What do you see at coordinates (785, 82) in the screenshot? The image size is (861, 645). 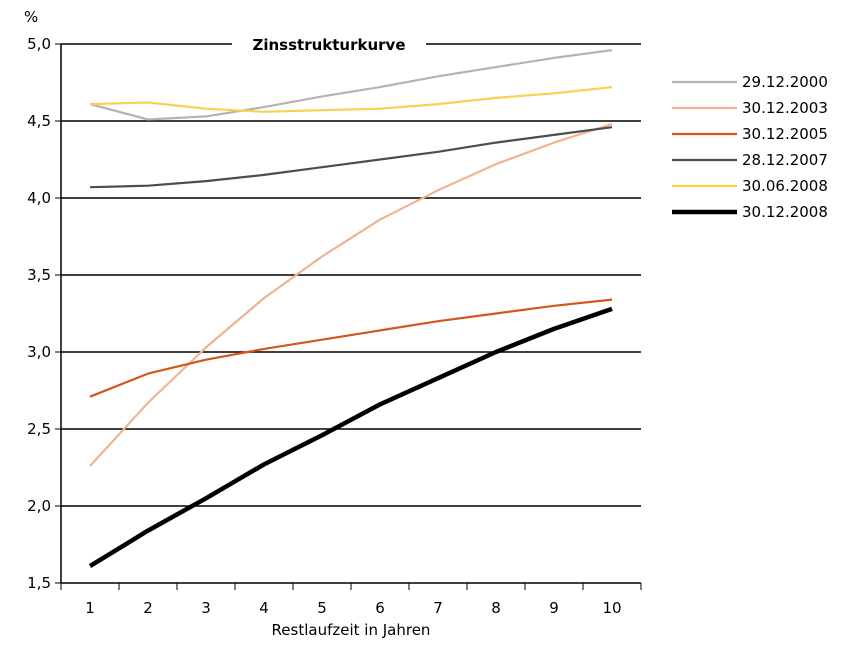 I see `legend-label: 29.12.2000` at bounding box center [785, 82].